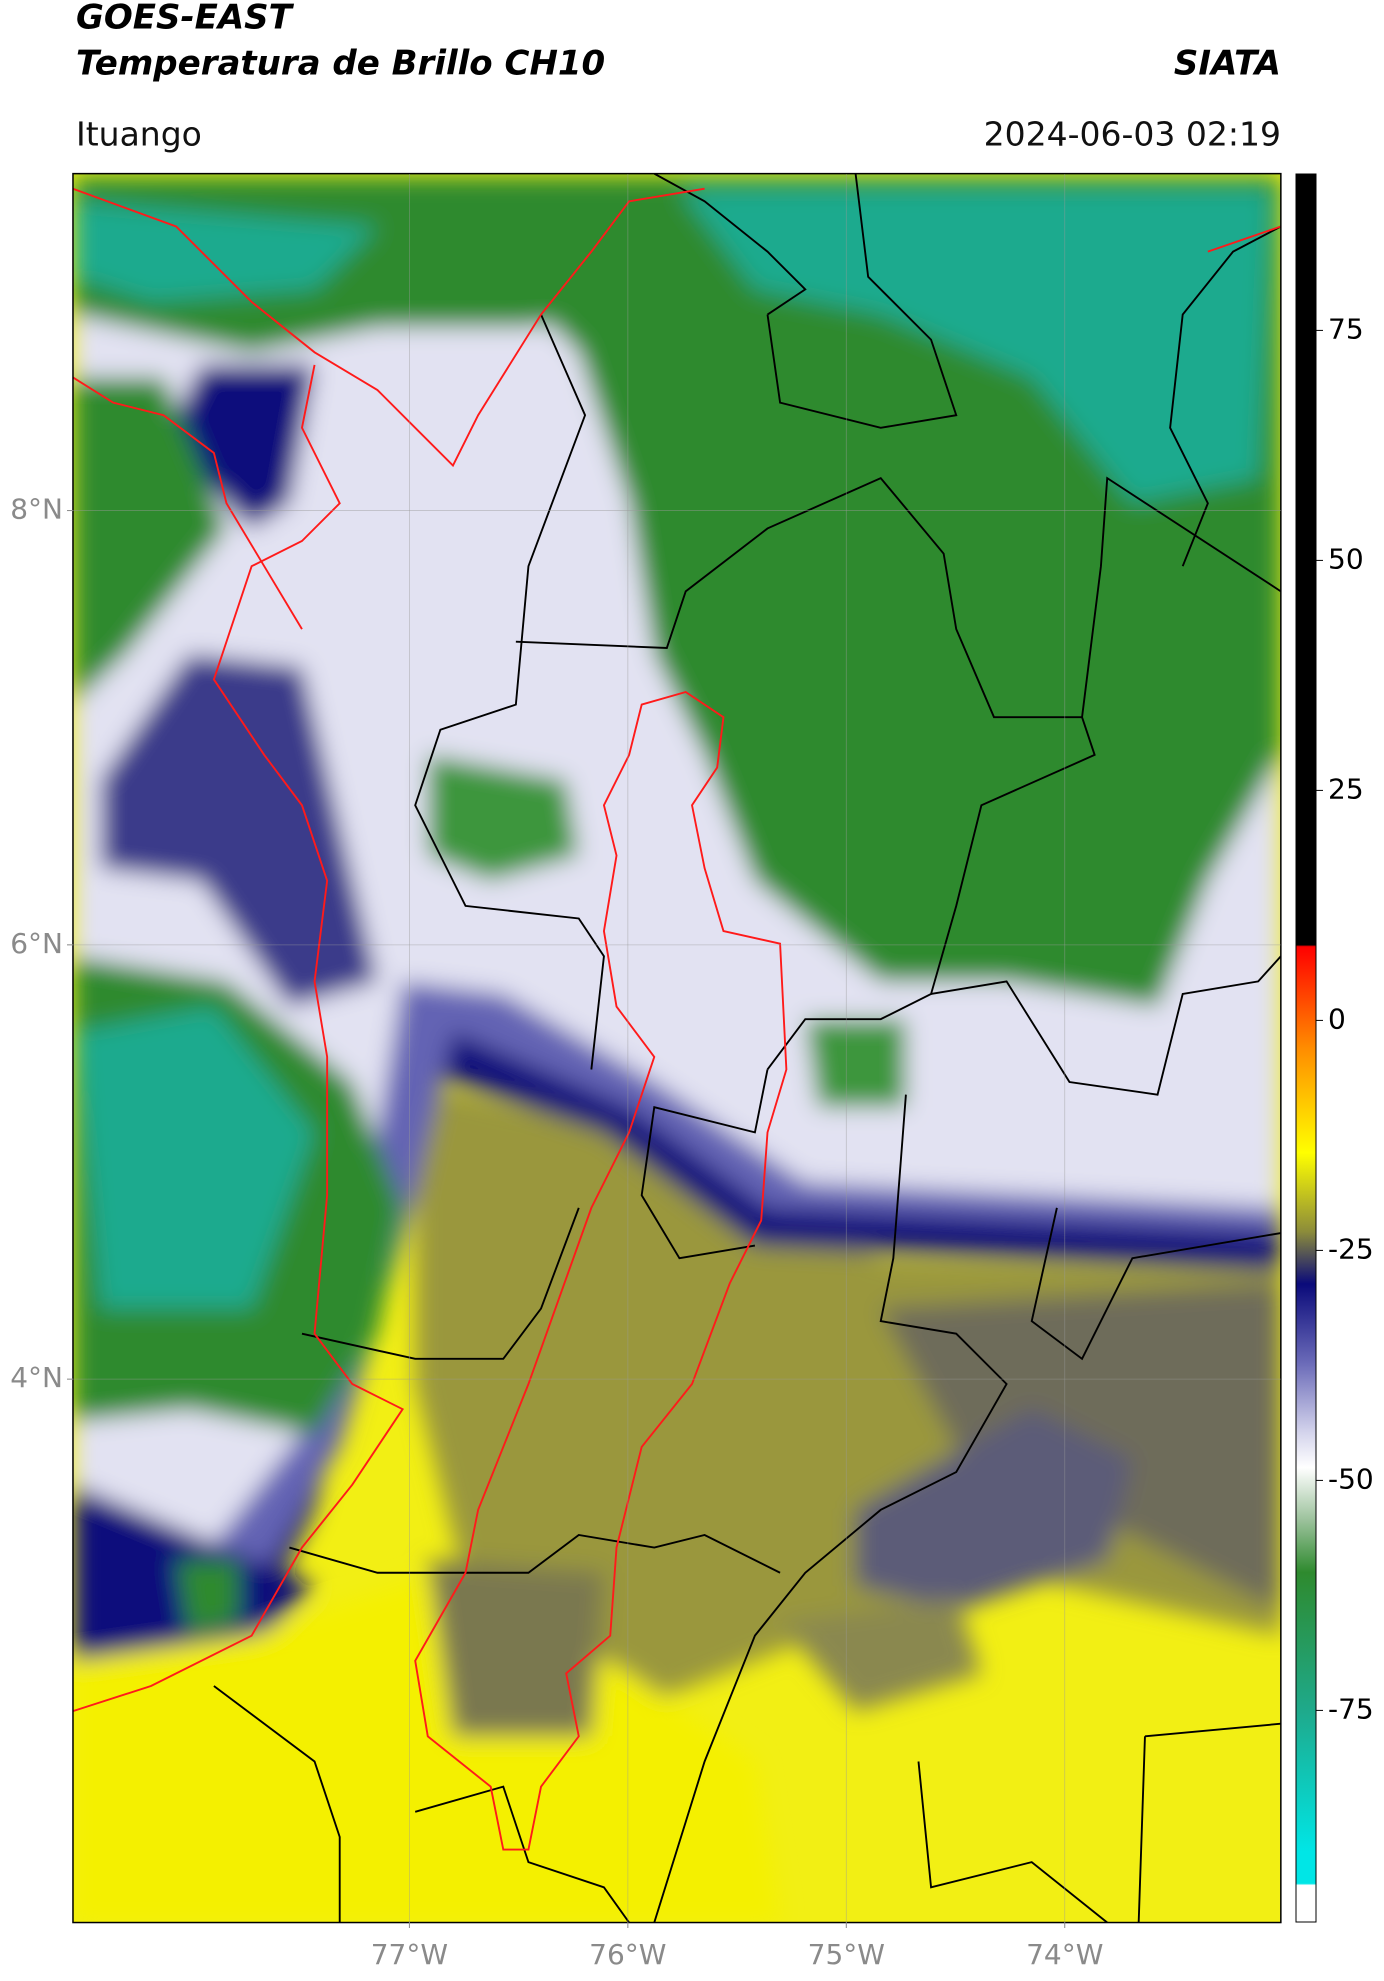 This screenshot has width=1384, height=1981. Describe the element at coordinates (36, 1377) in the screenshot. I see `y-tick-label: 4°N` at that location.